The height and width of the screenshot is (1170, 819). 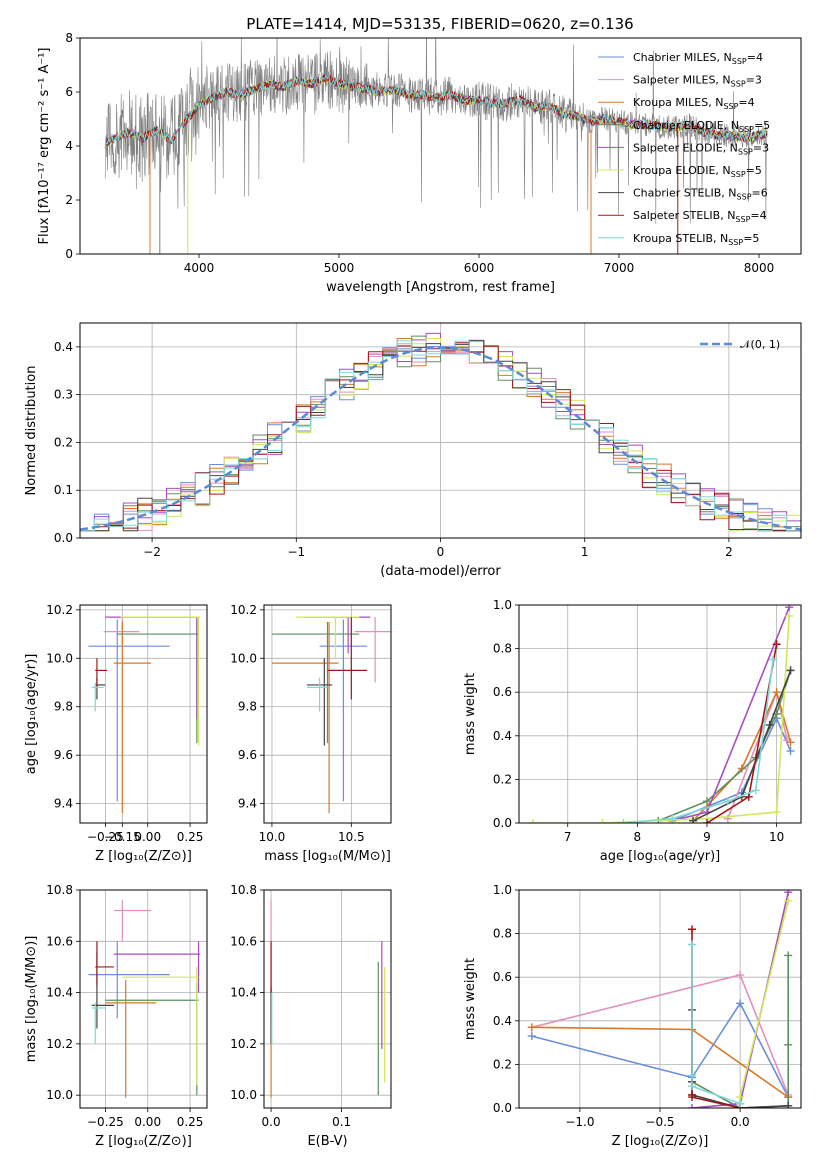 I want to click on y-tick-label: 0.0, so click(x=502, y=823).